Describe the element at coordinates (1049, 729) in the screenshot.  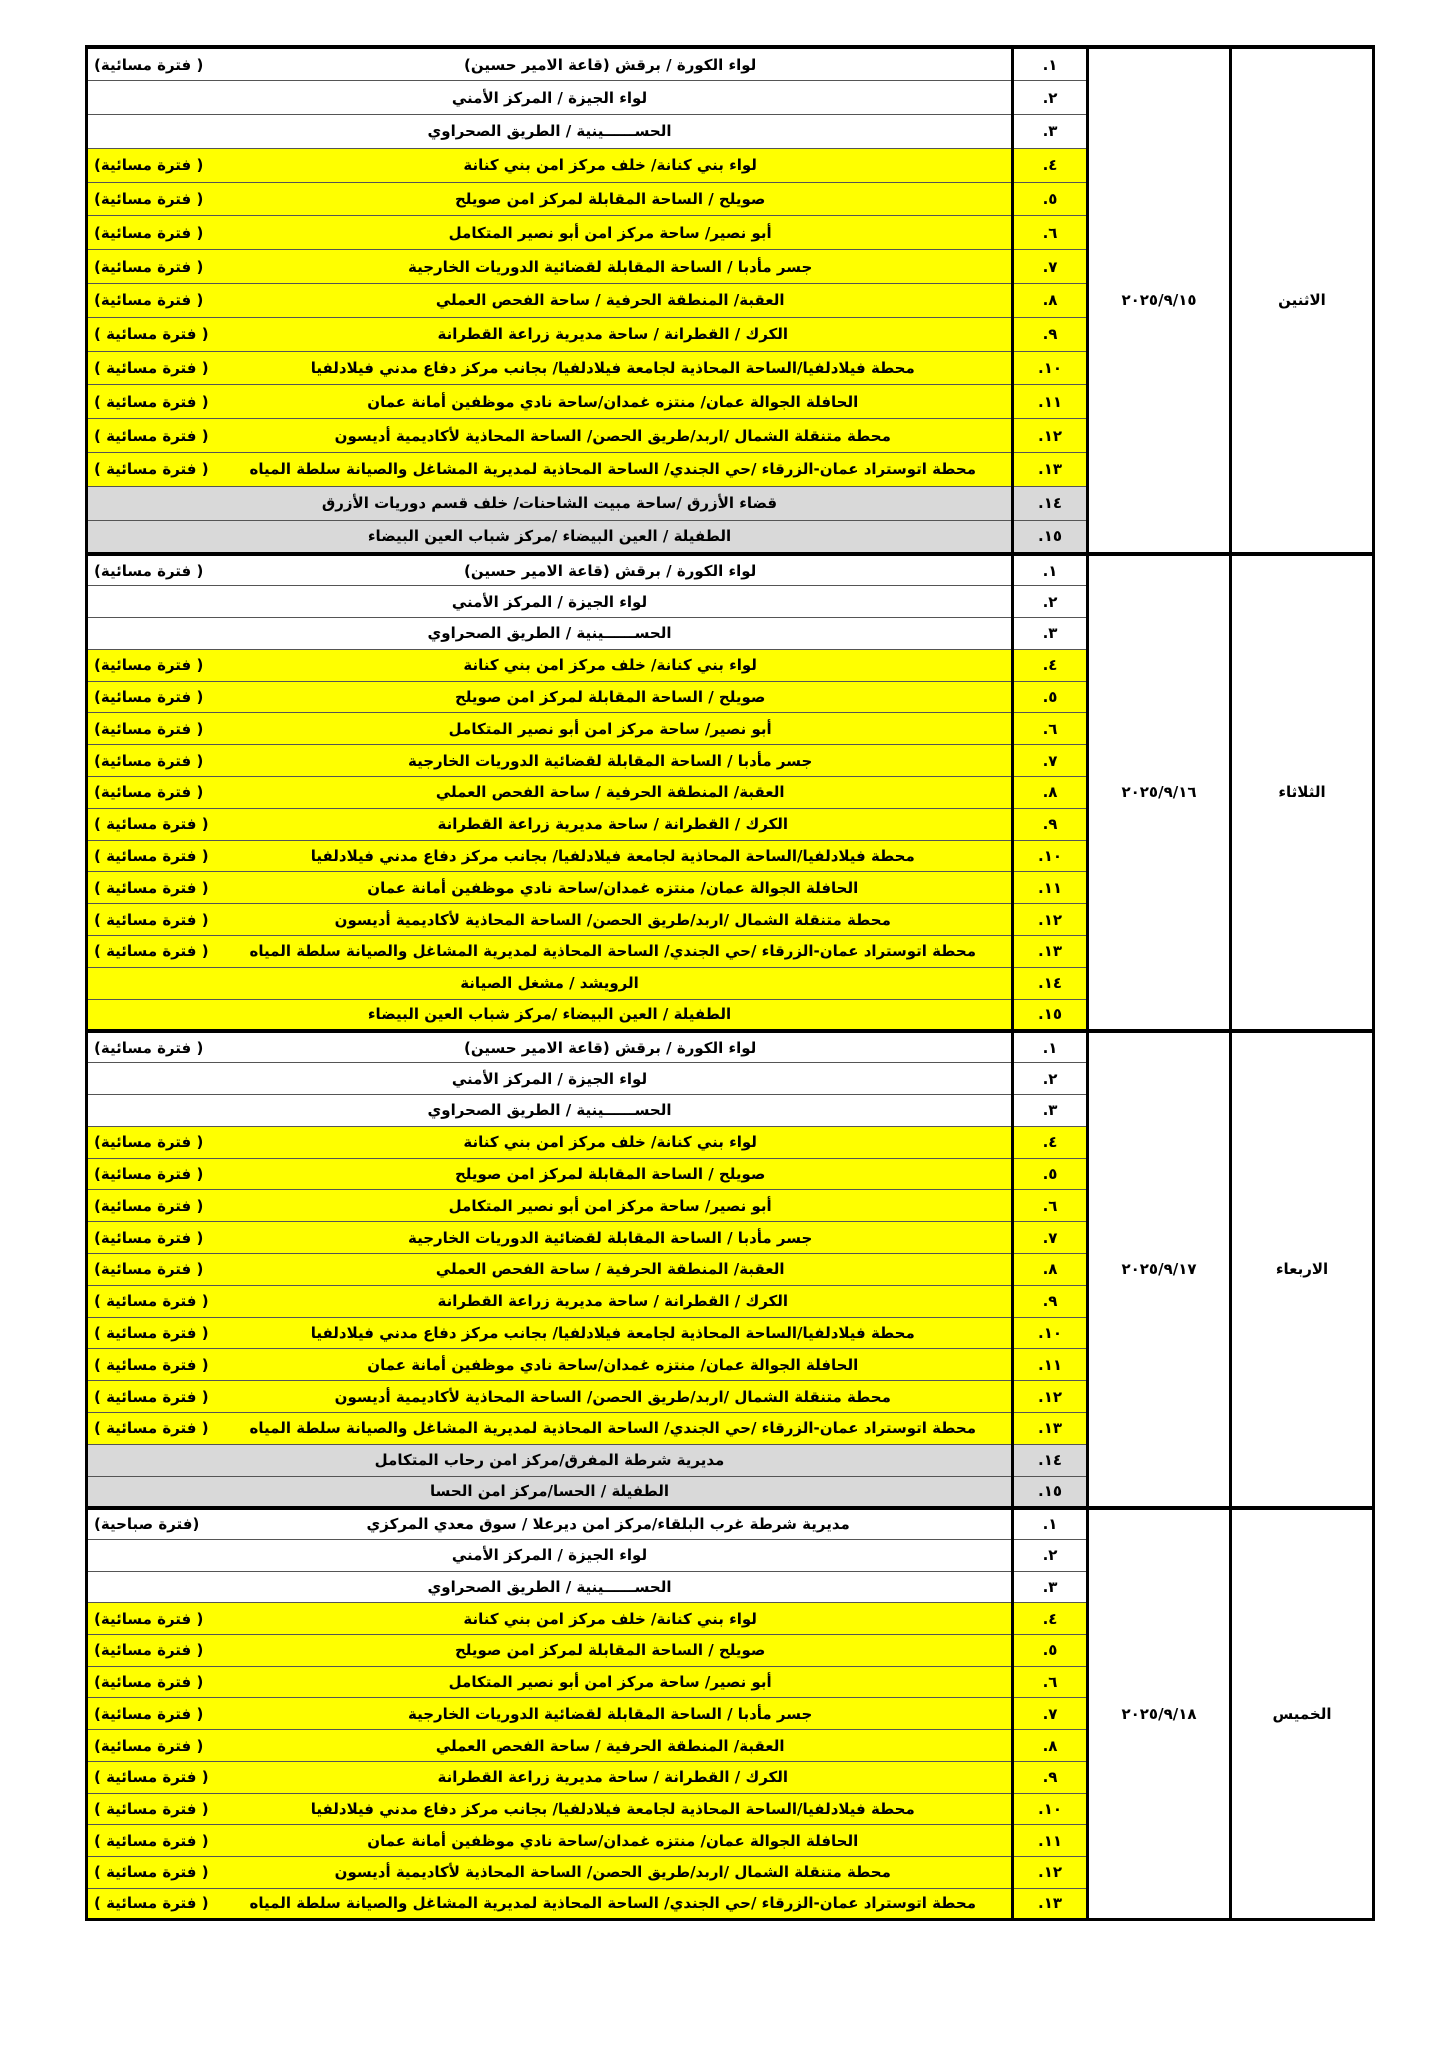
I see `row-number: ٦.` at that location.